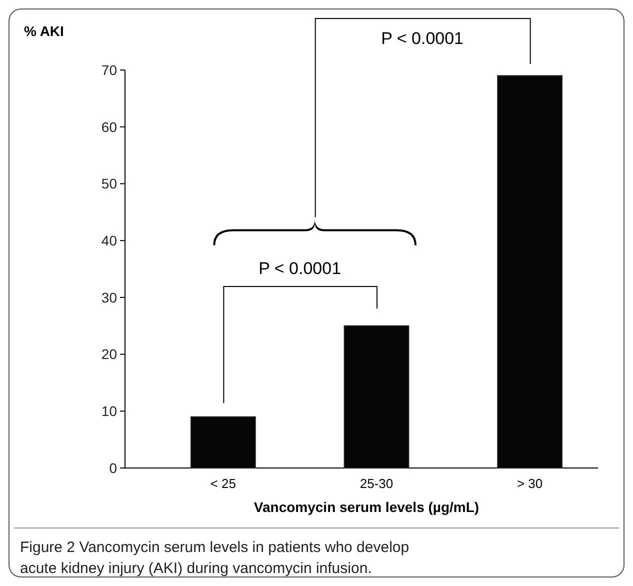 This screenshot has width=633, height=586. Describe the element at coordinates (113, 468) in the screenshot. I see `y-tick-label: 0` at that location.